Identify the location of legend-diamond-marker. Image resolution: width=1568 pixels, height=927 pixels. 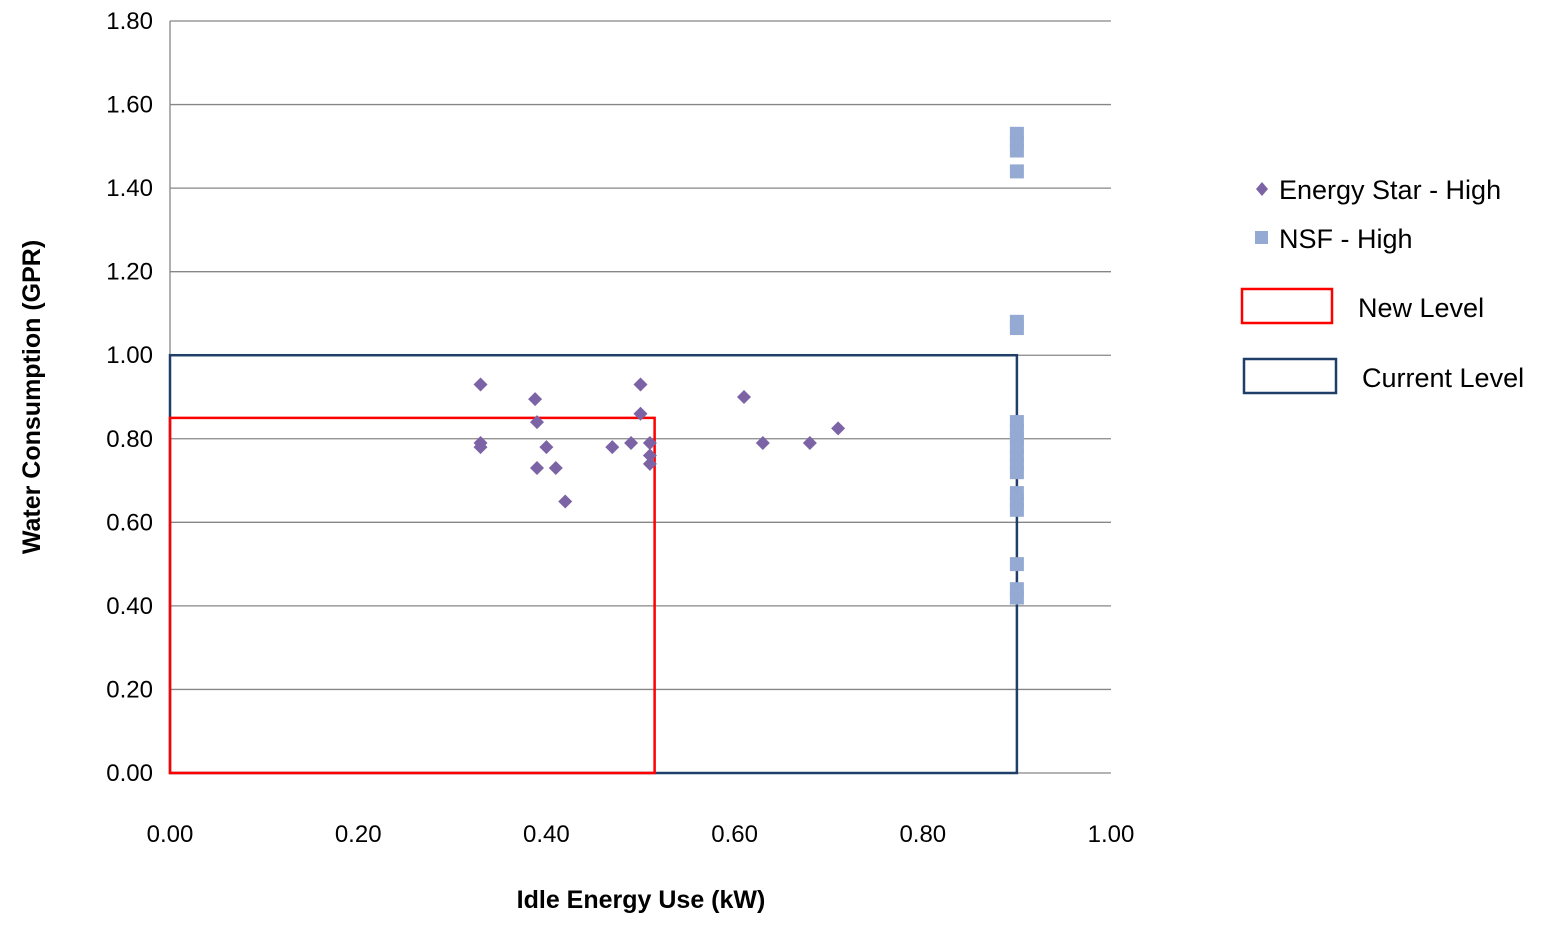
(1262, 189).